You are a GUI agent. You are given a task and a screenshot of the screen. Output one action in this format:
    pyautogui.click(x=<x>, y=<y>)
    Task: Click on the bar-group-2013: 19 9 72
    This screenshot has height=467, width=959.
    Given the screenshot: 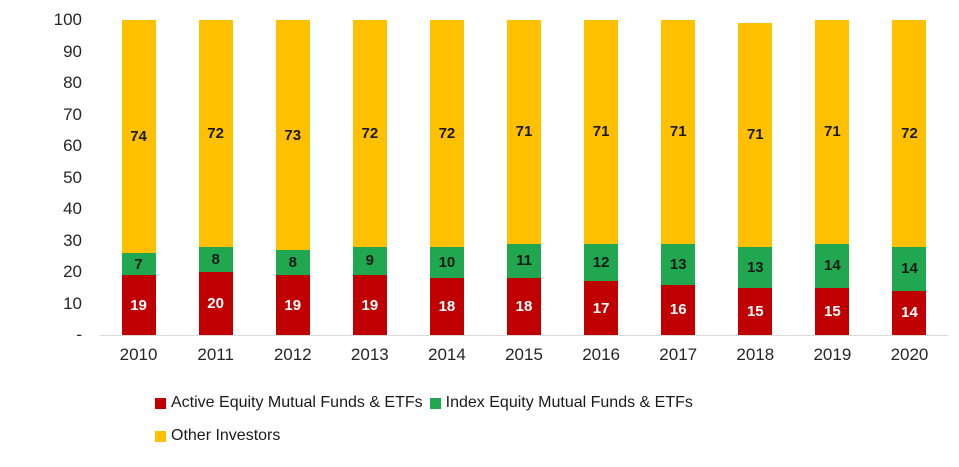 What is the action you would take?
    pyautogui.click(x=369, y=177)
    